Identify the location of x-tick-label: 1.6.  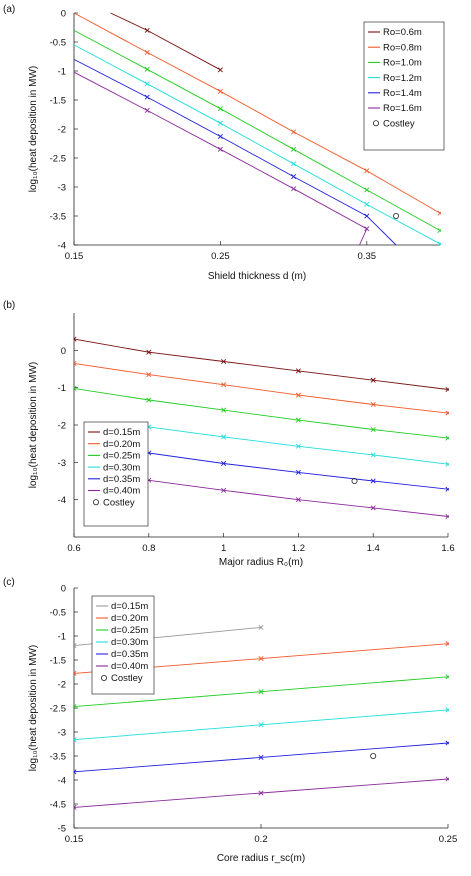
(447, 548).